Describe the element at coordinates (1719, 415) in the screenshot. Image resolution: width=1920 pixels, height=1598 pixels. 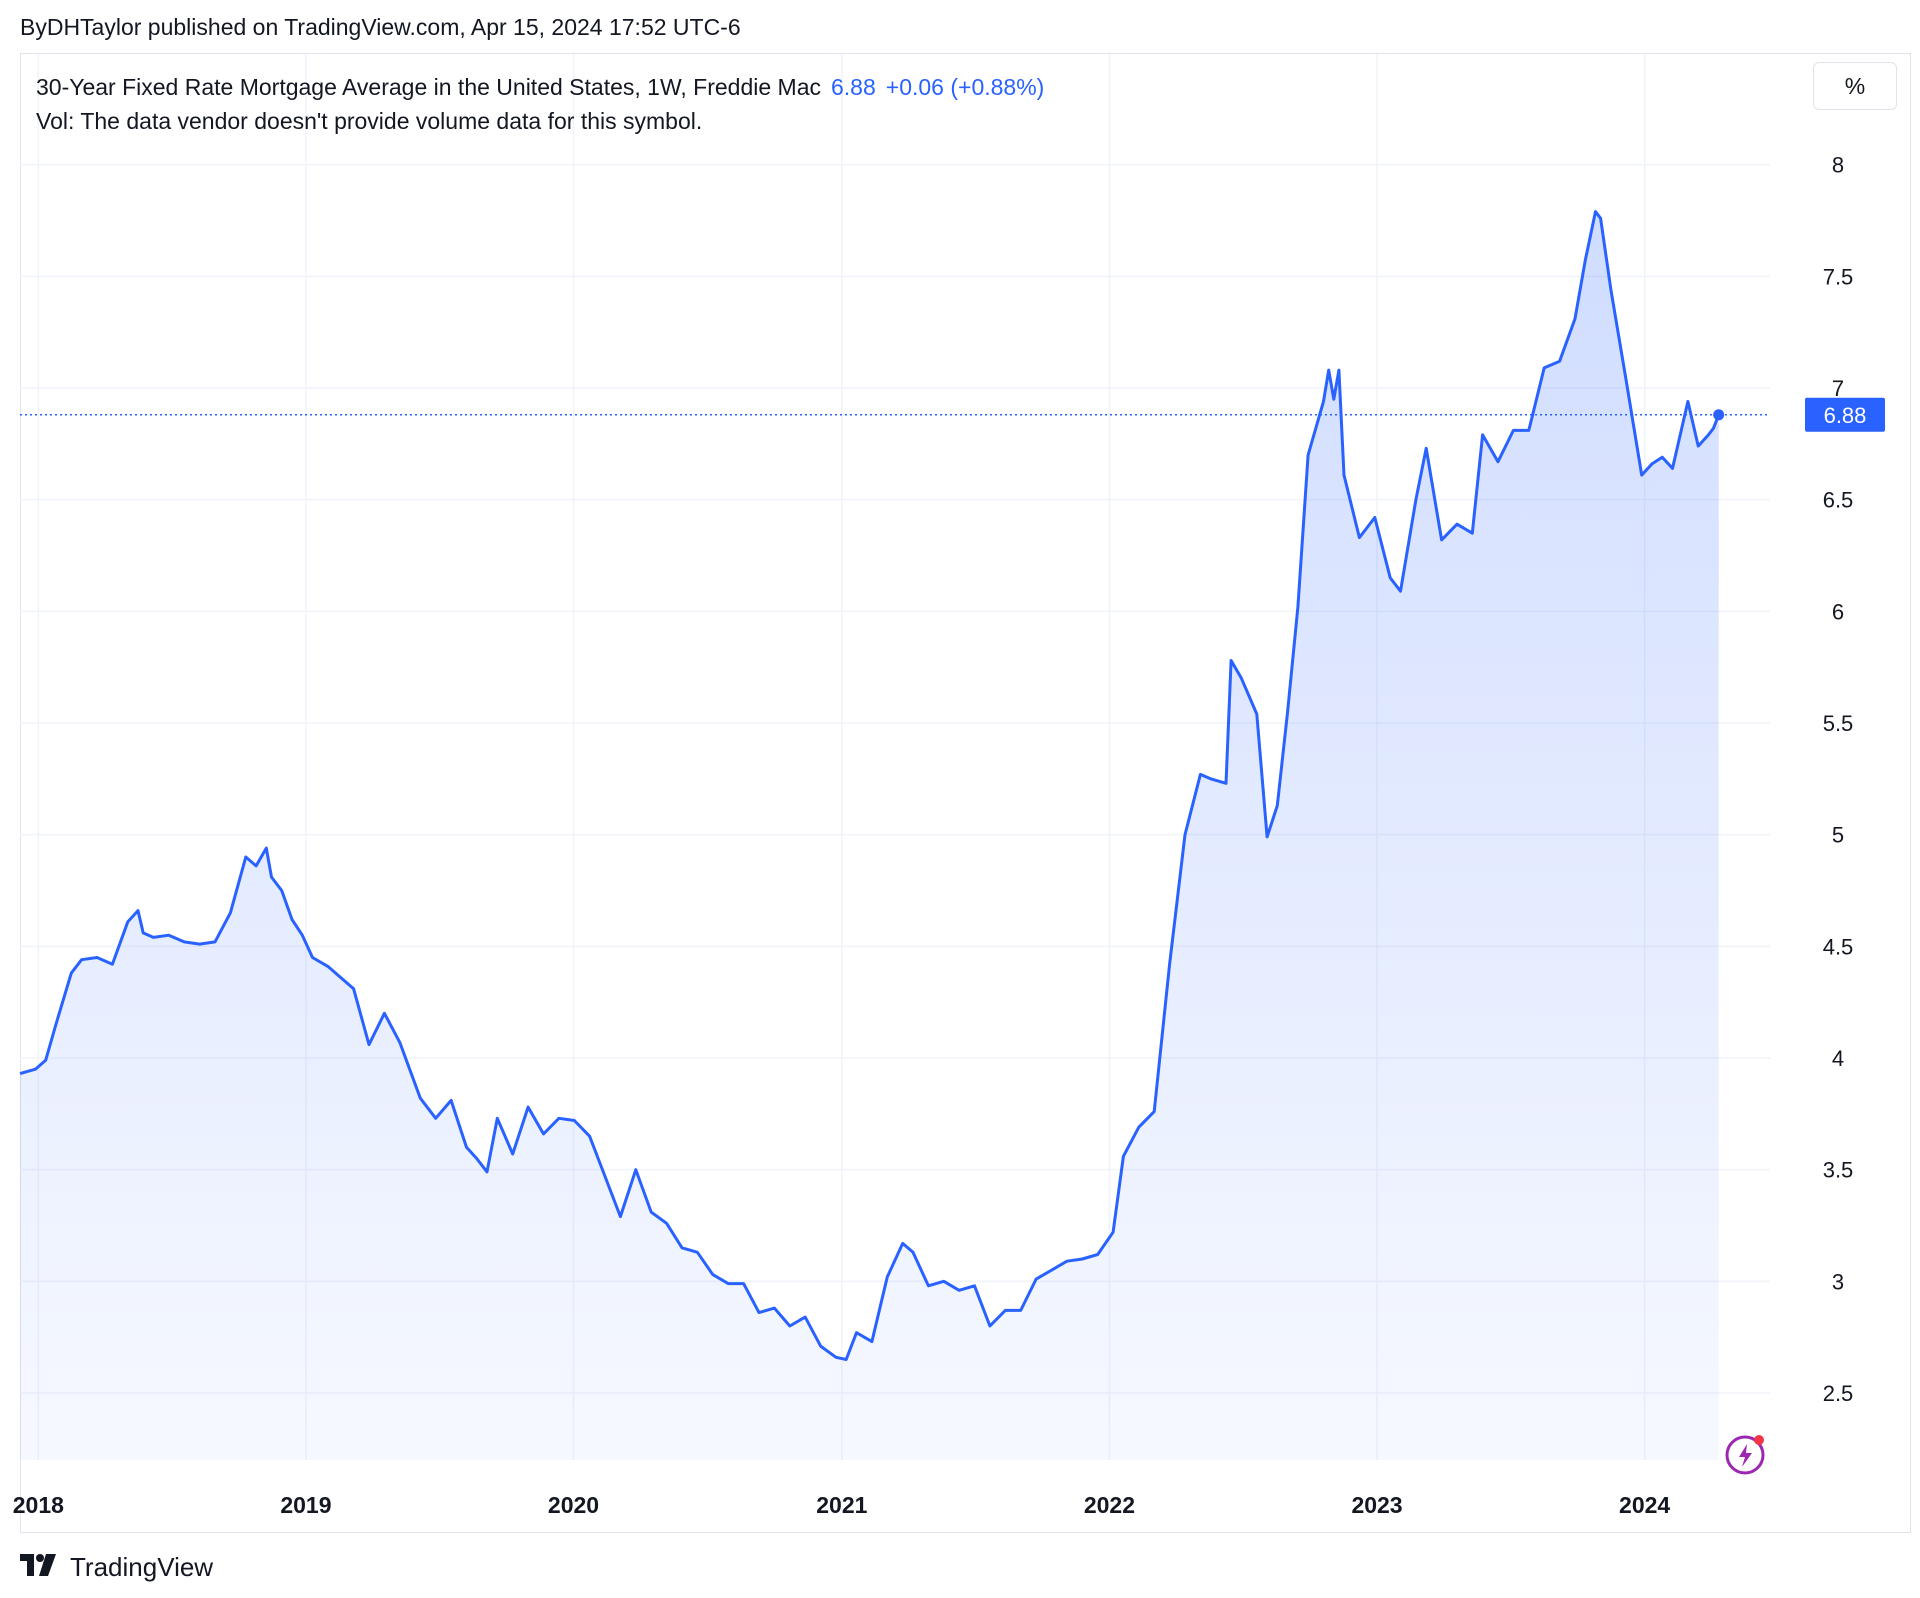
I see `last-value-point` at that location.